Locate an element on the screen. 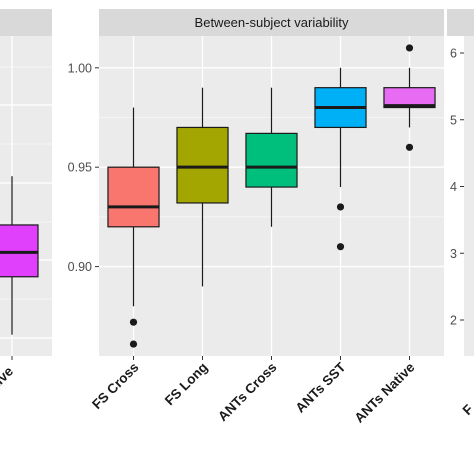  left-plot-area is located at coordinates (26, 196).